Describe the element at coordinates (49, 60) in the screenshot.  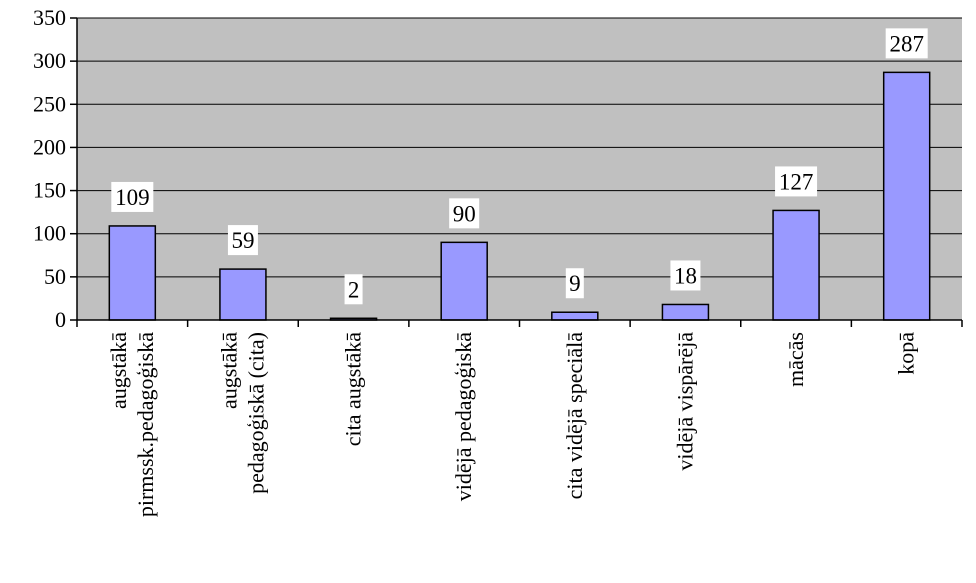
I see `y-tick-label: 300` at that location.